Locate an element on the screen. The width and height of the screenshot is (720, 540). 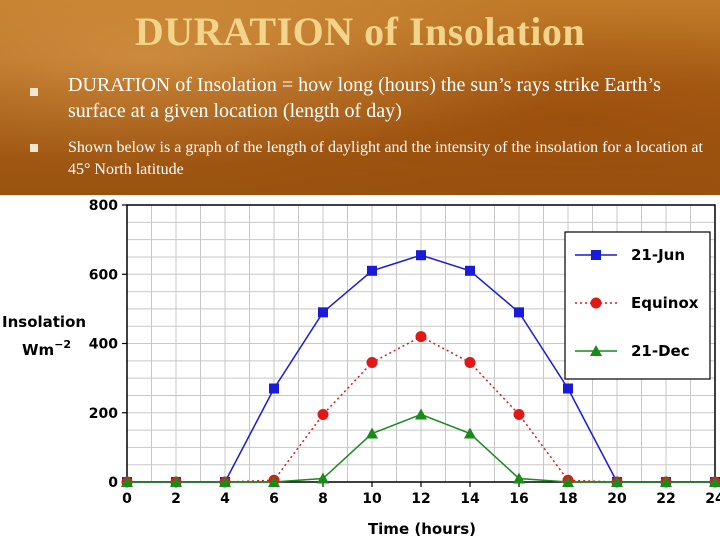
y-tick-label: 400 is located at coordinates (103, 345).